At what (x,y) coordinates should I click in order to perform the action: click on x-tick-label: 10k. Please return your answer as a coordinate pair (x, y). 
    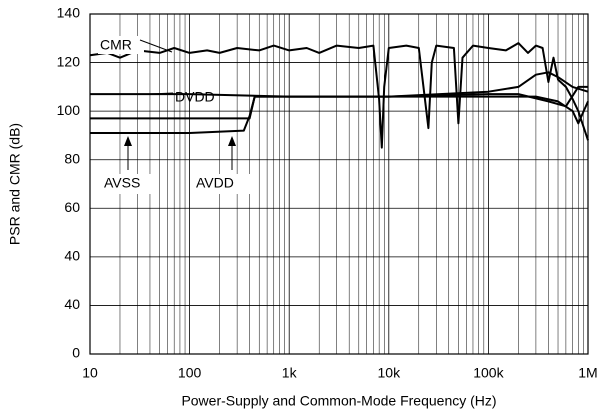
    Looking at the image, I should click on (390, 373).